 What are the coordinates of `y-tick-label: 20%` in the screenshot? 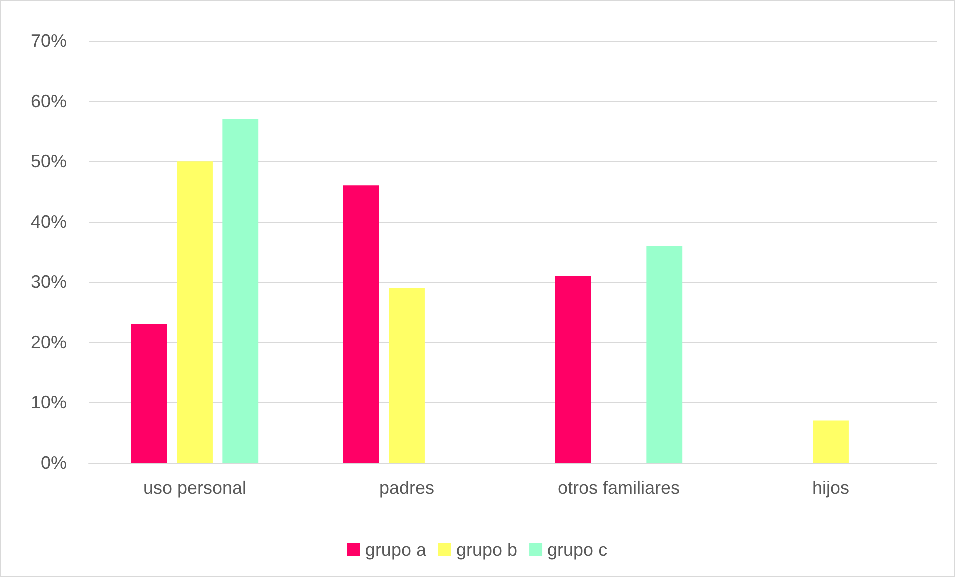 It's located at (48, 342).